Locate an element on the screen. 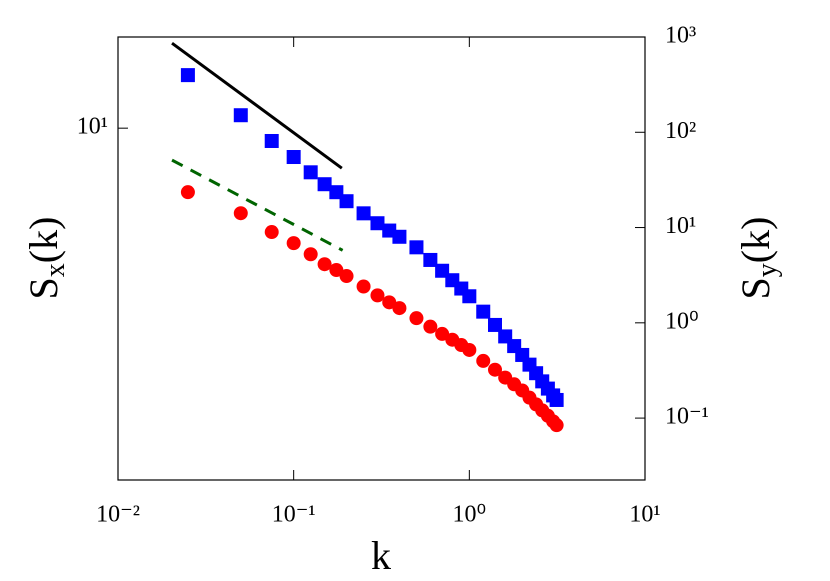  y2-tick-label: 10⁻¹ is located at coordinates (687, 417).